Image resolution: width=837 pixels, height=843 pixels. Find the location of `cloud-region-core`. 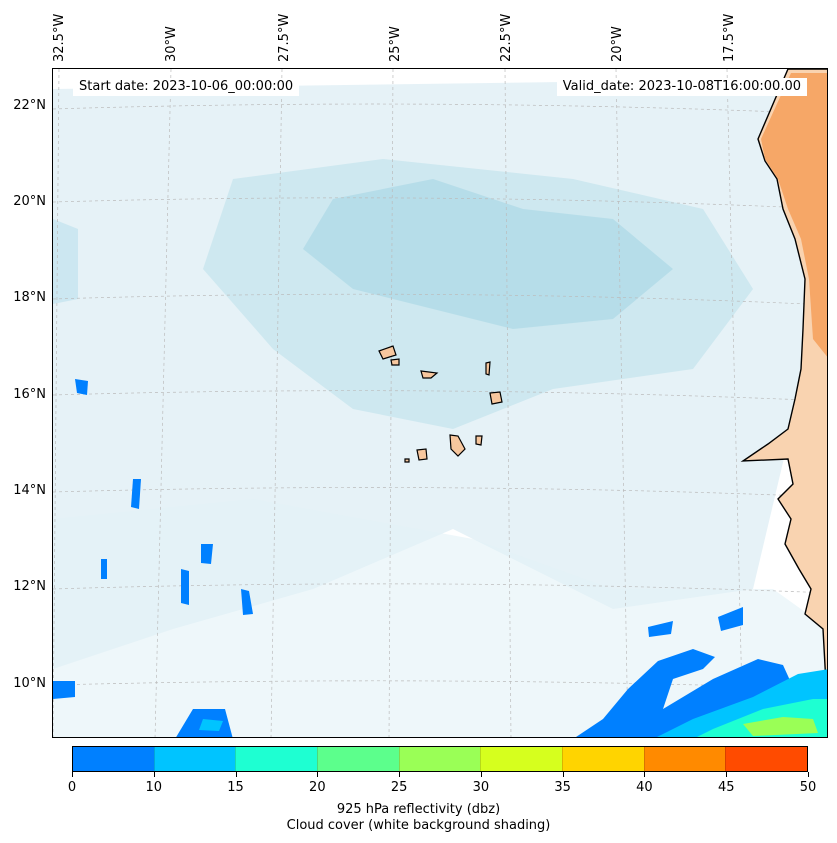

cloud-region-core is located at coordinates (488, 254).